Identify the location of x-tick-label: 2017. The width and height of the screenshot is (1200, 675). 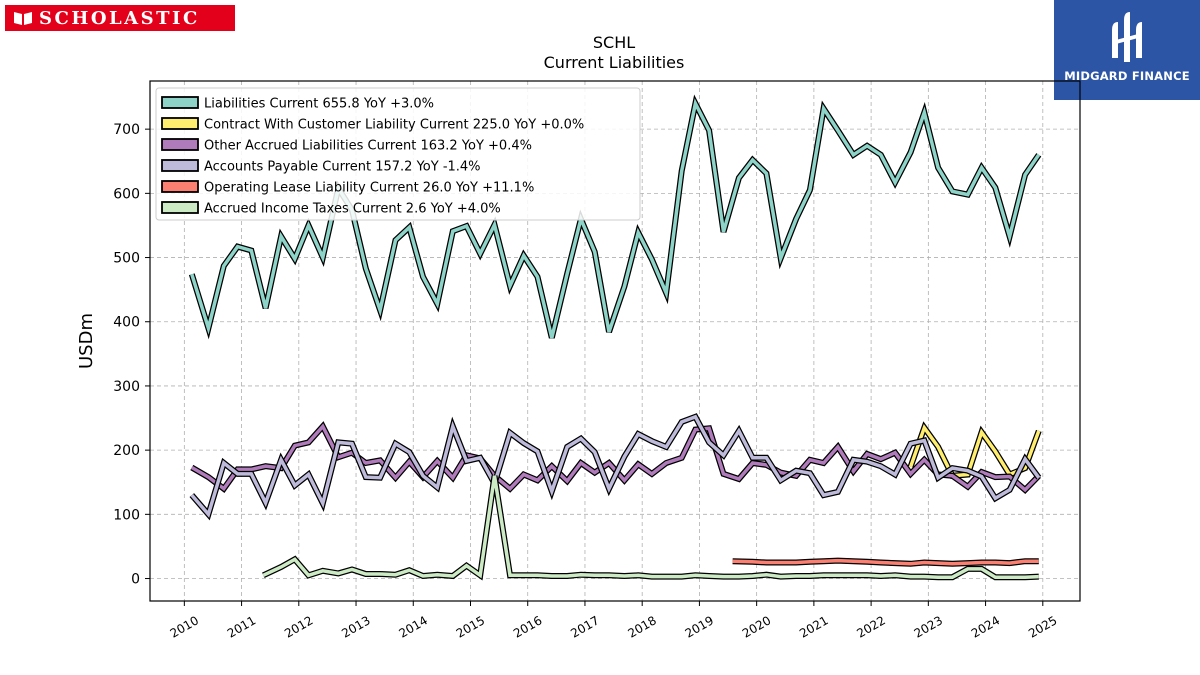
(584, 626).